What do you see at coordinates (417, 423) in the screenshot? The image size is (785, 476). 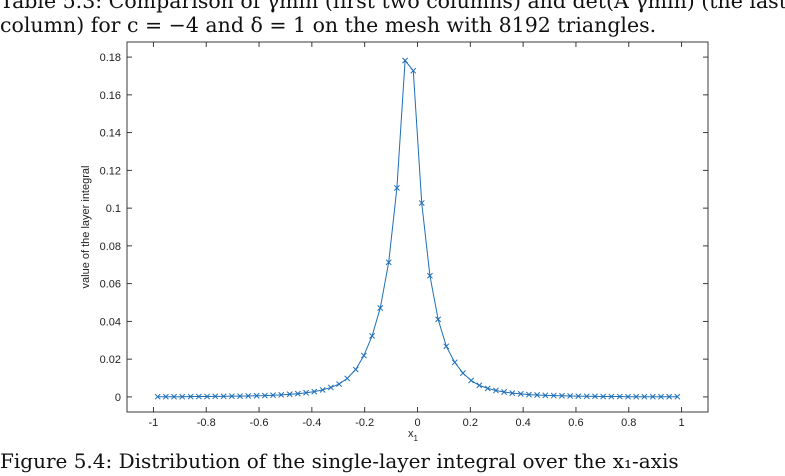 I see `x-tick-label: 0` at bounding box center [417, 423].